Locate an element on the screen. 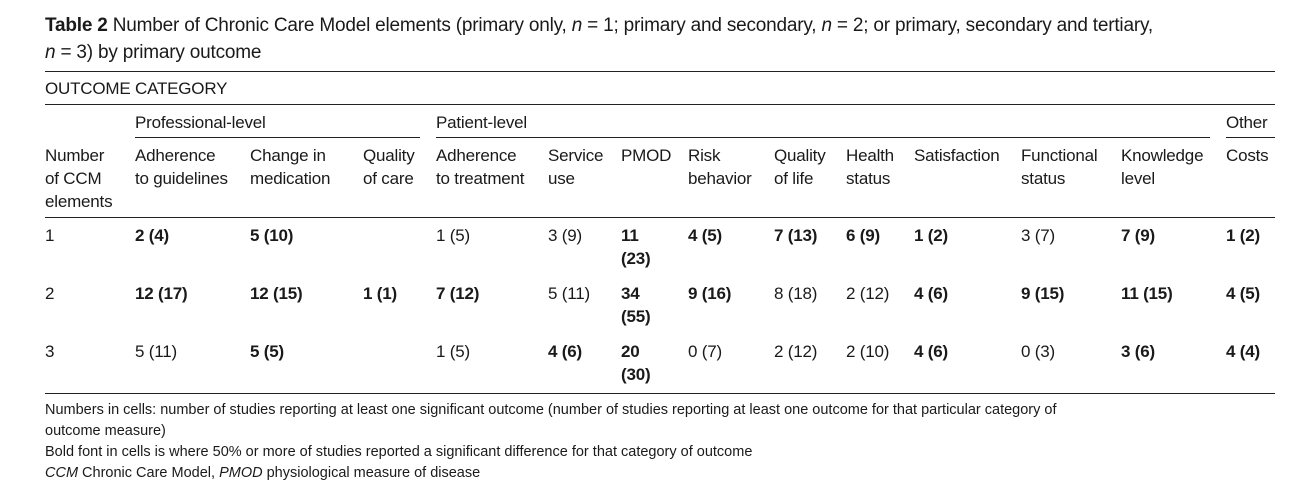 This screenshot has height=497, width=1310. table-cell: (55) is located at coordinates (636, 316).